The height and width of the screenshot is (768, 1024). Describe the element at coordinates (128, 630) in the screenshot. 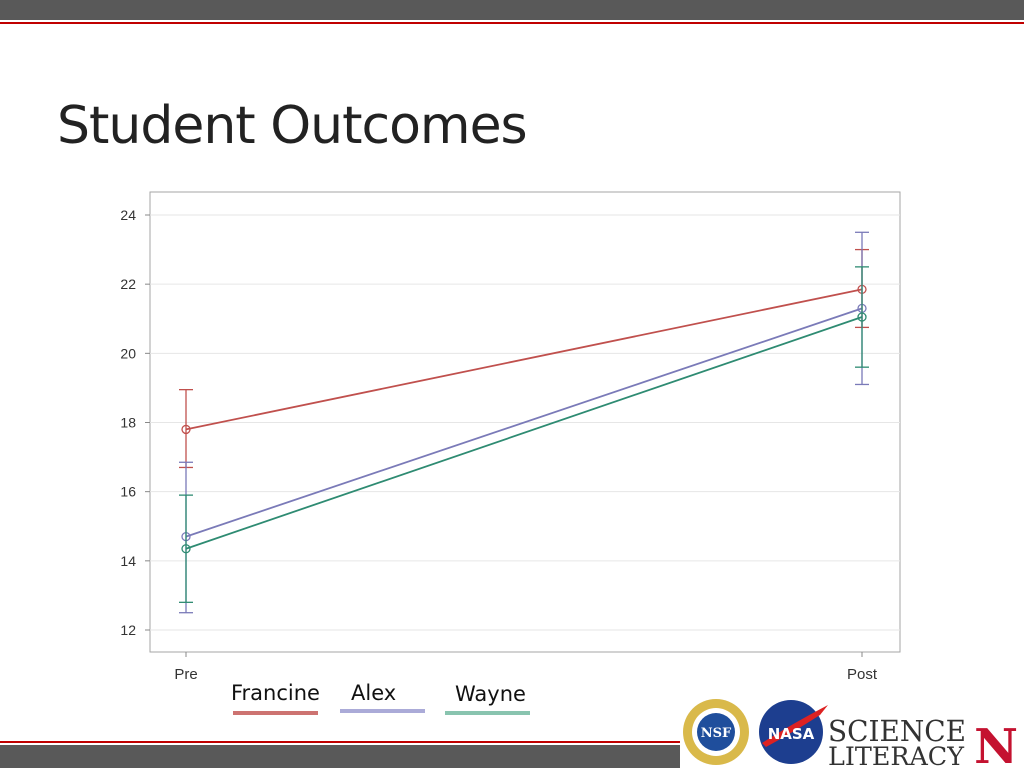

I see `y-tick-label-12: 12` at that location.